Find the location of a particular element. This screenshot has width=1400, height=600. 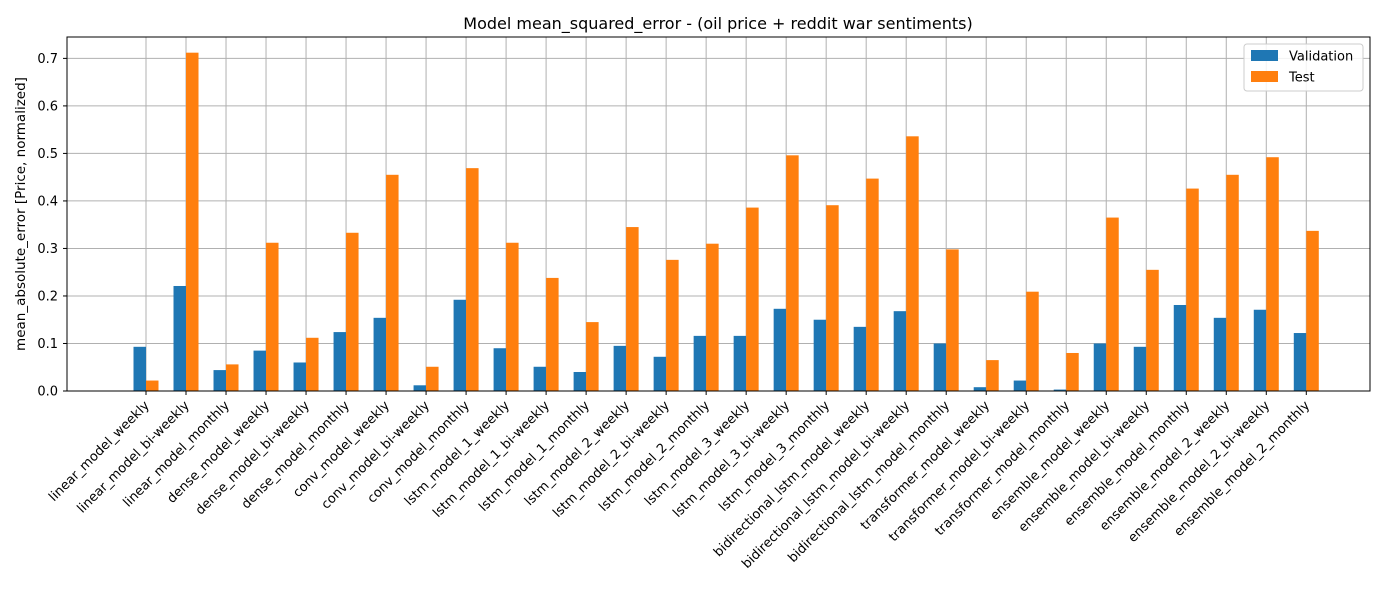

y-tick-label: 0.4 is located at coordinates (47, 201).